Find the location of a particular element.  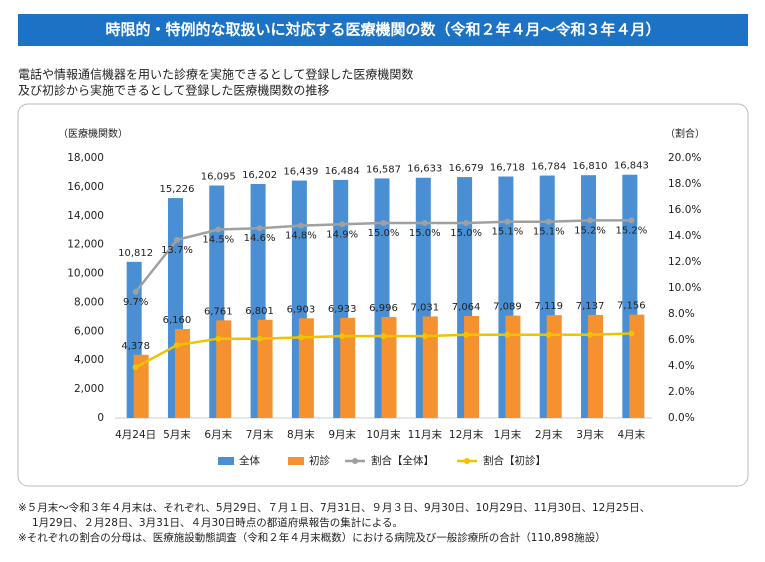

x-tick-label: 5月末 is located at coordinates (177, 434).